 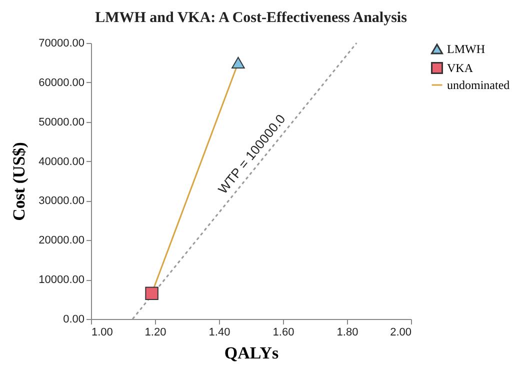 I want to click on y-tick-label: 60000.00, so click(x=61, y=82).